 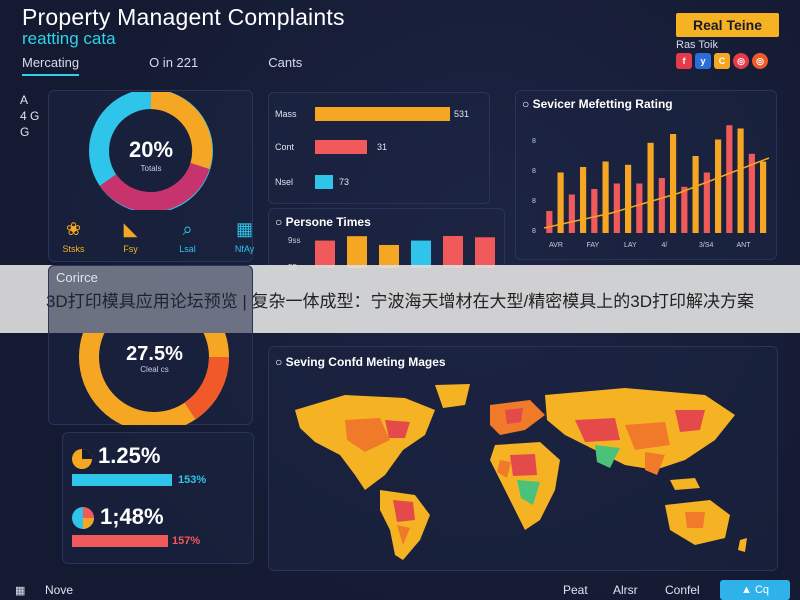 I want to click on service-donut-value: 27.5%, so click(x=154, y=354).